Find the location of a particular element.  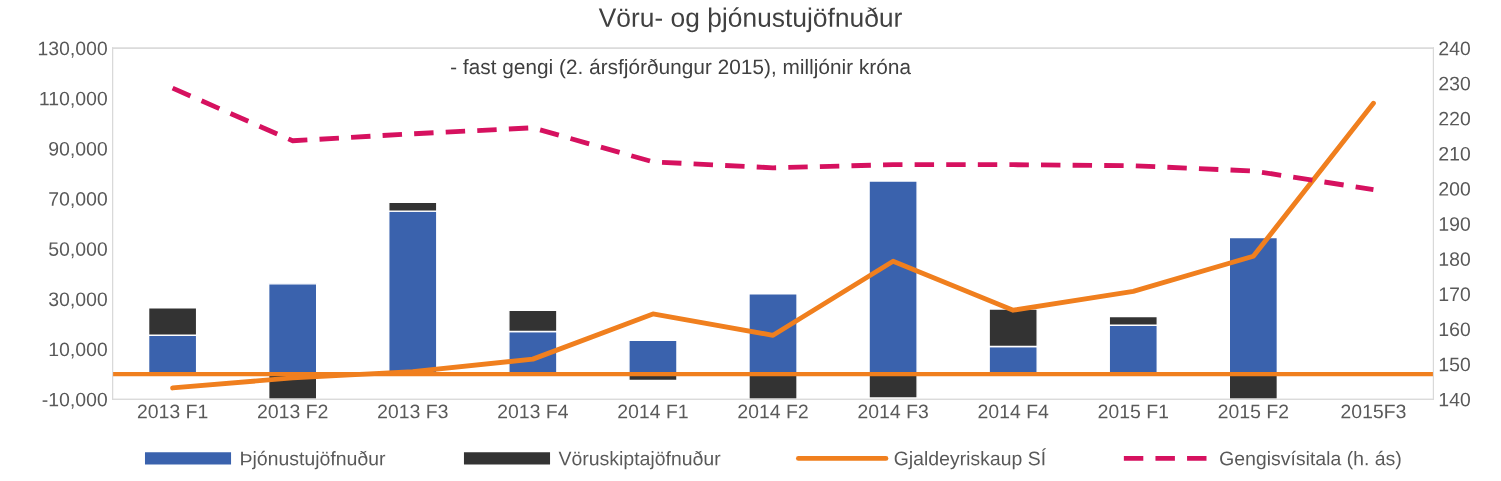

y2-tick-label: 210 is located at coordinates (1454, 153).